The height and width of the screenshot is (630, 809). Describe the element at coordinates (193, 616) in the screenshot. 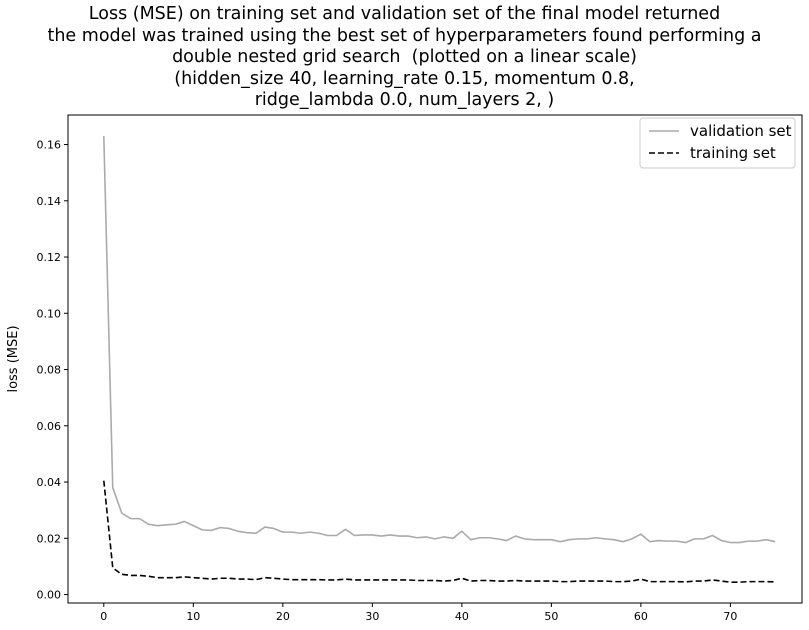

I see `x-tick-label: 10` at that location.